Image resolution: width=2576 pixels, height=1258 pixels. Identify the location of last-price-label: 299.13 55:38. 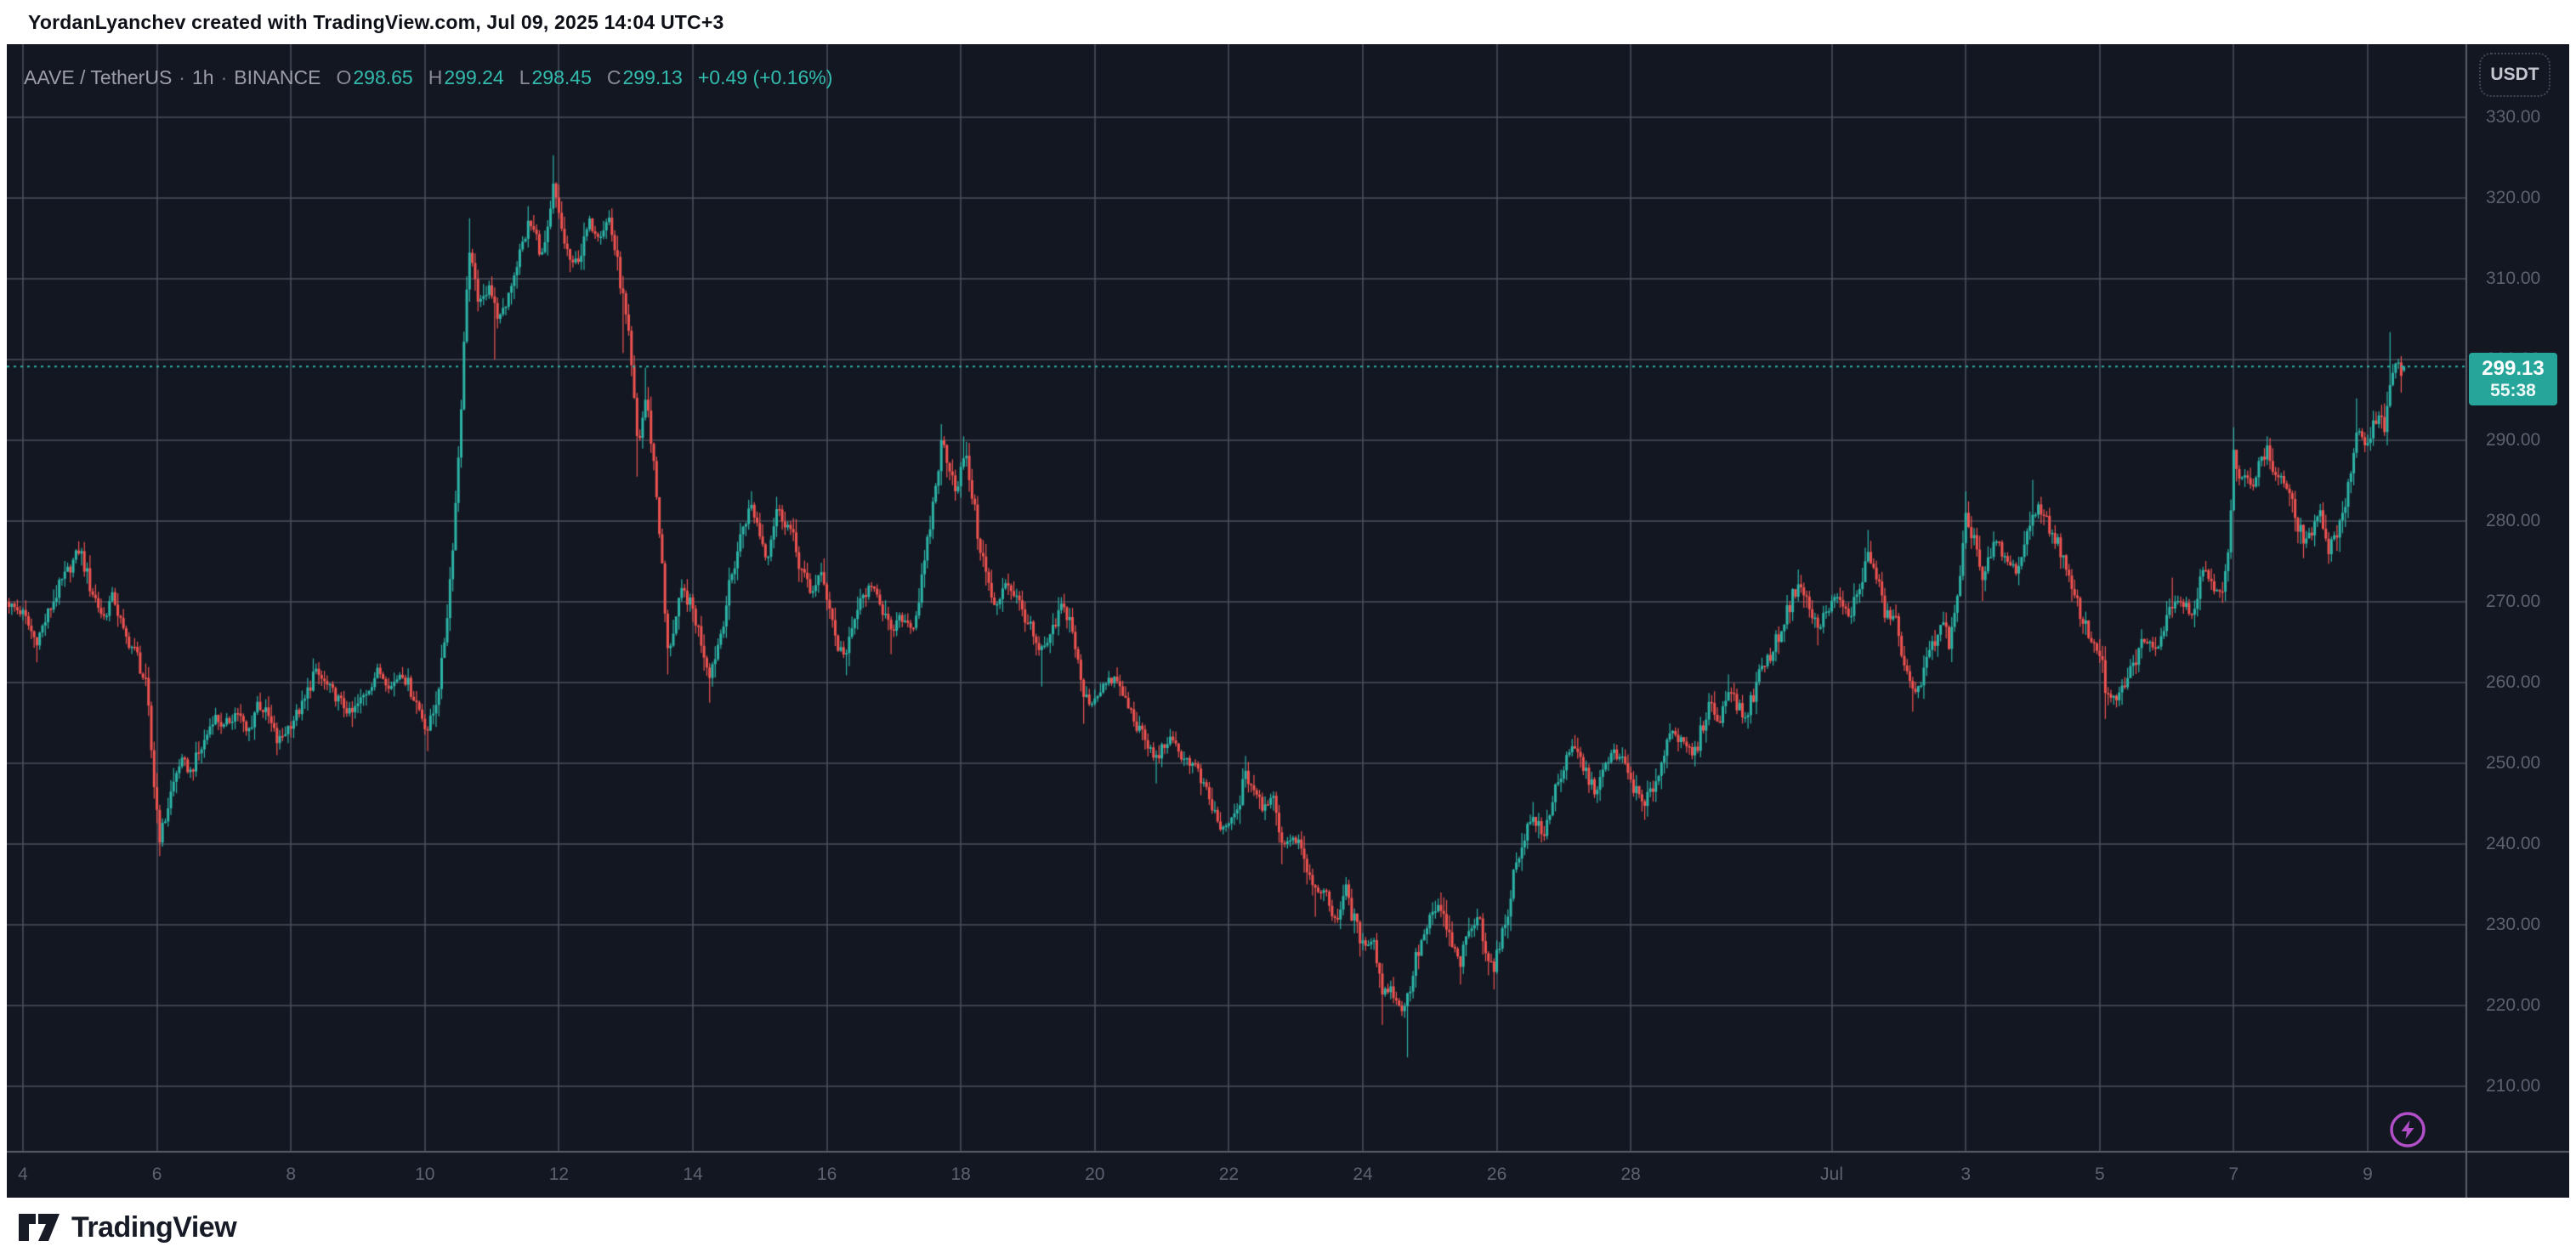
(2513, 379).